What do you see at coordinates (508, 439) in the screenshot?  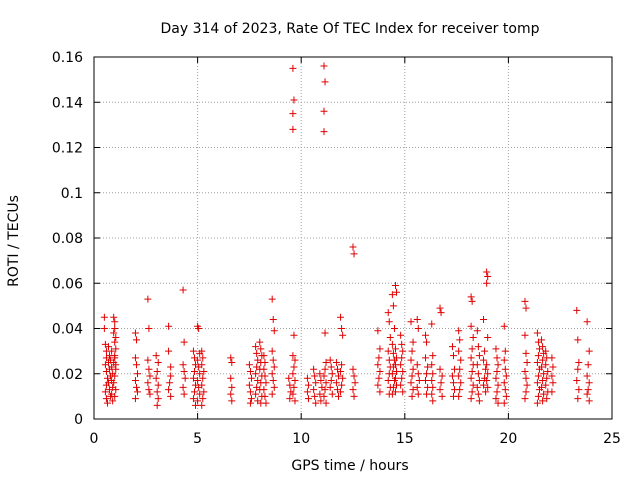 I see `x-tick-label: 20` at bounding box center [508, 439].